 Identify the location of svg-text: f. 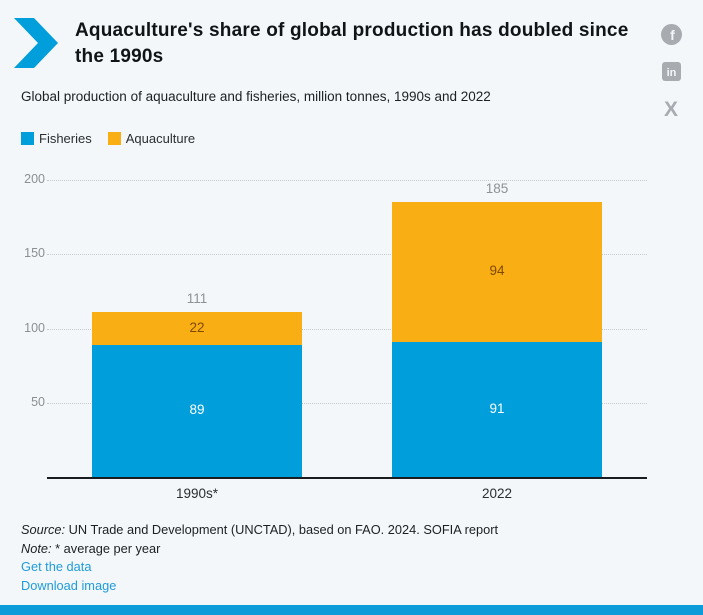
(672, 35).